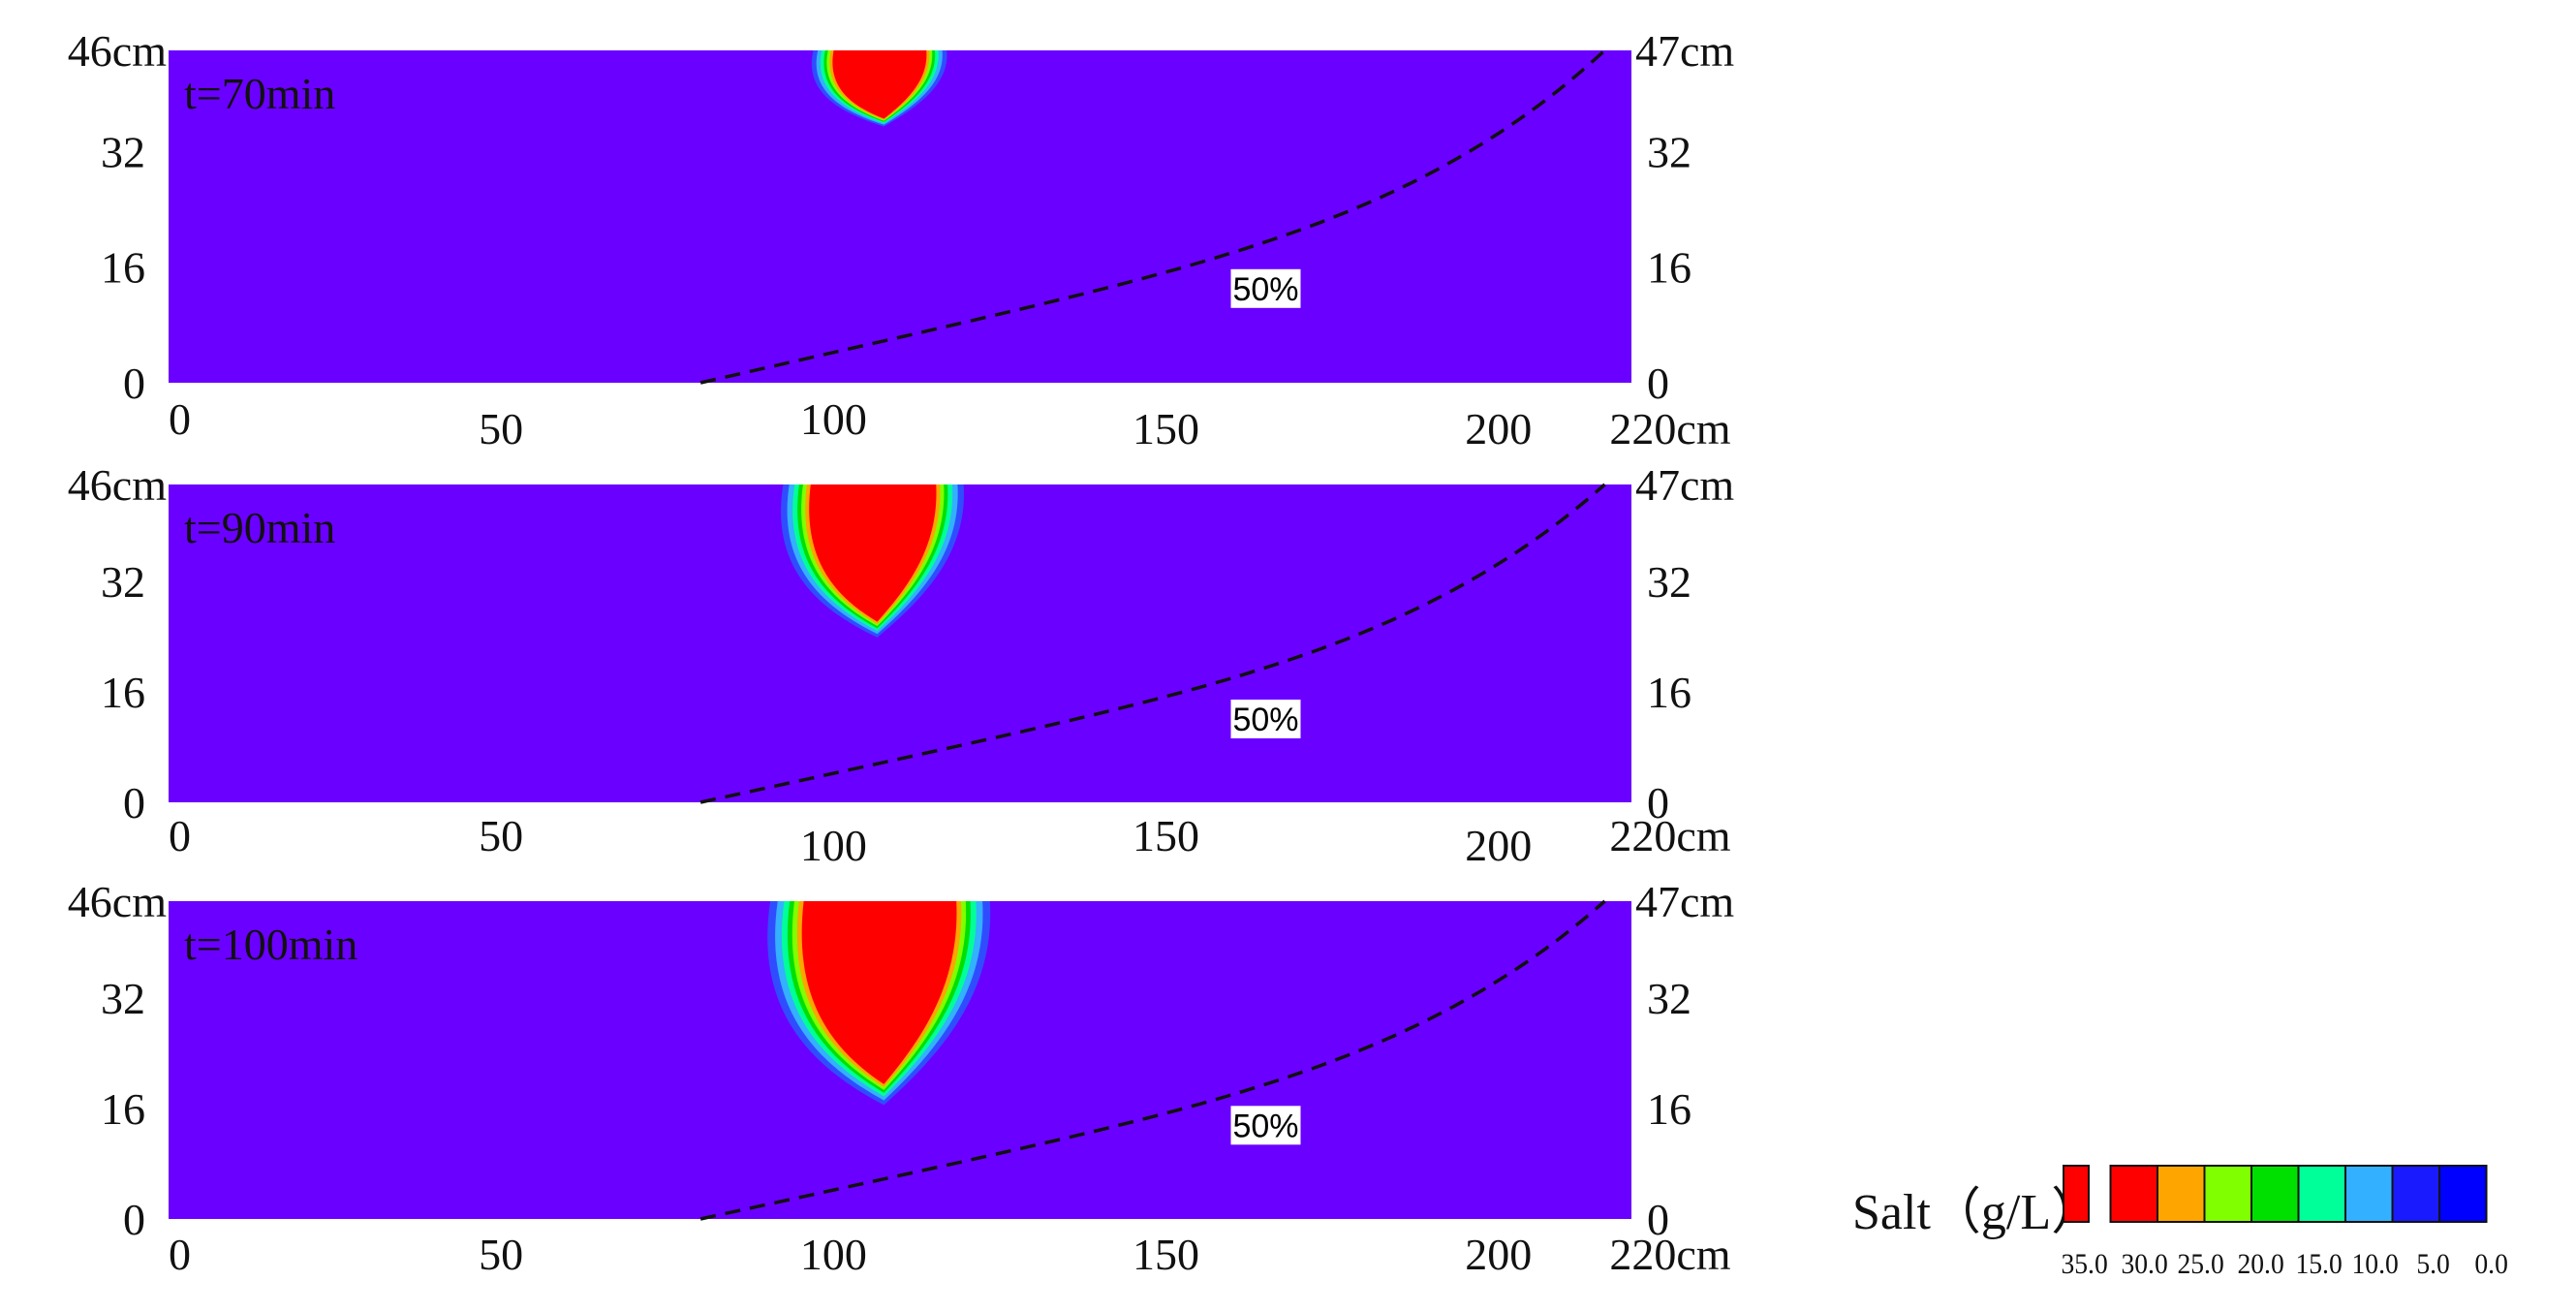  What do you see at coordinates (2084, 1264) in the screenshot?
I see `colorbar-tick-label: 35.0` at bounding box center [2084, 1264].